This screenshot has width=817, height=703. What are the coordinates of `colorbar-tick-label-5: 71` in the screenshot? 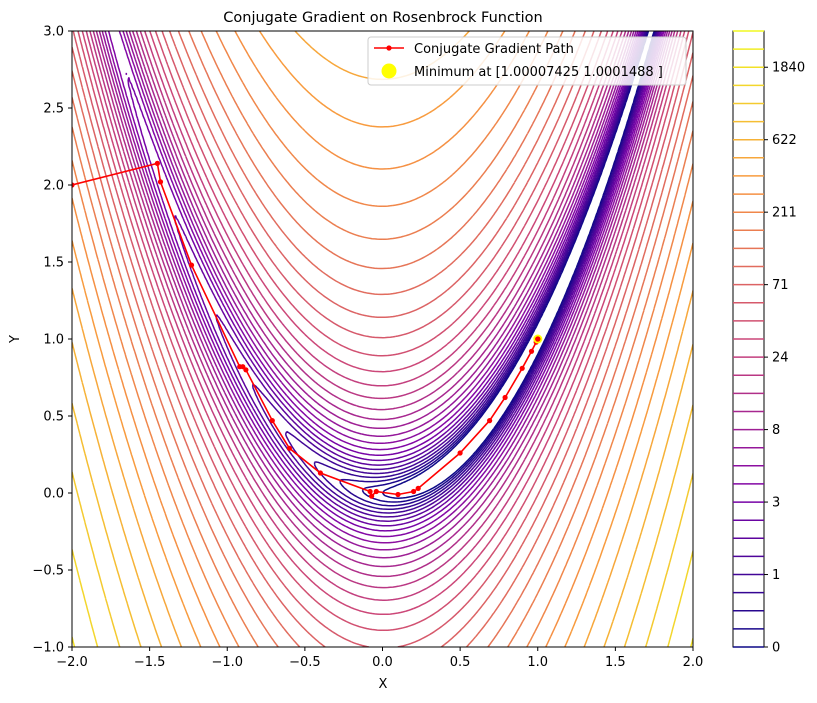 It's located at (780, 285).